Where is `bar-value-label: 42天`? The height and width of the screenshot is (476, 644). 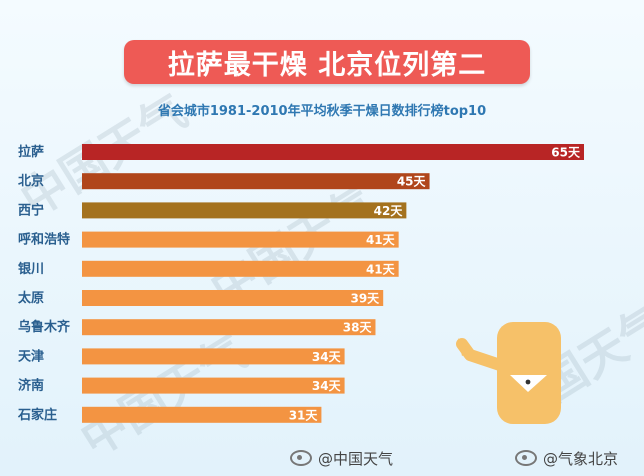
bar-value-label: 42天 is located at coordinates (389, 211).